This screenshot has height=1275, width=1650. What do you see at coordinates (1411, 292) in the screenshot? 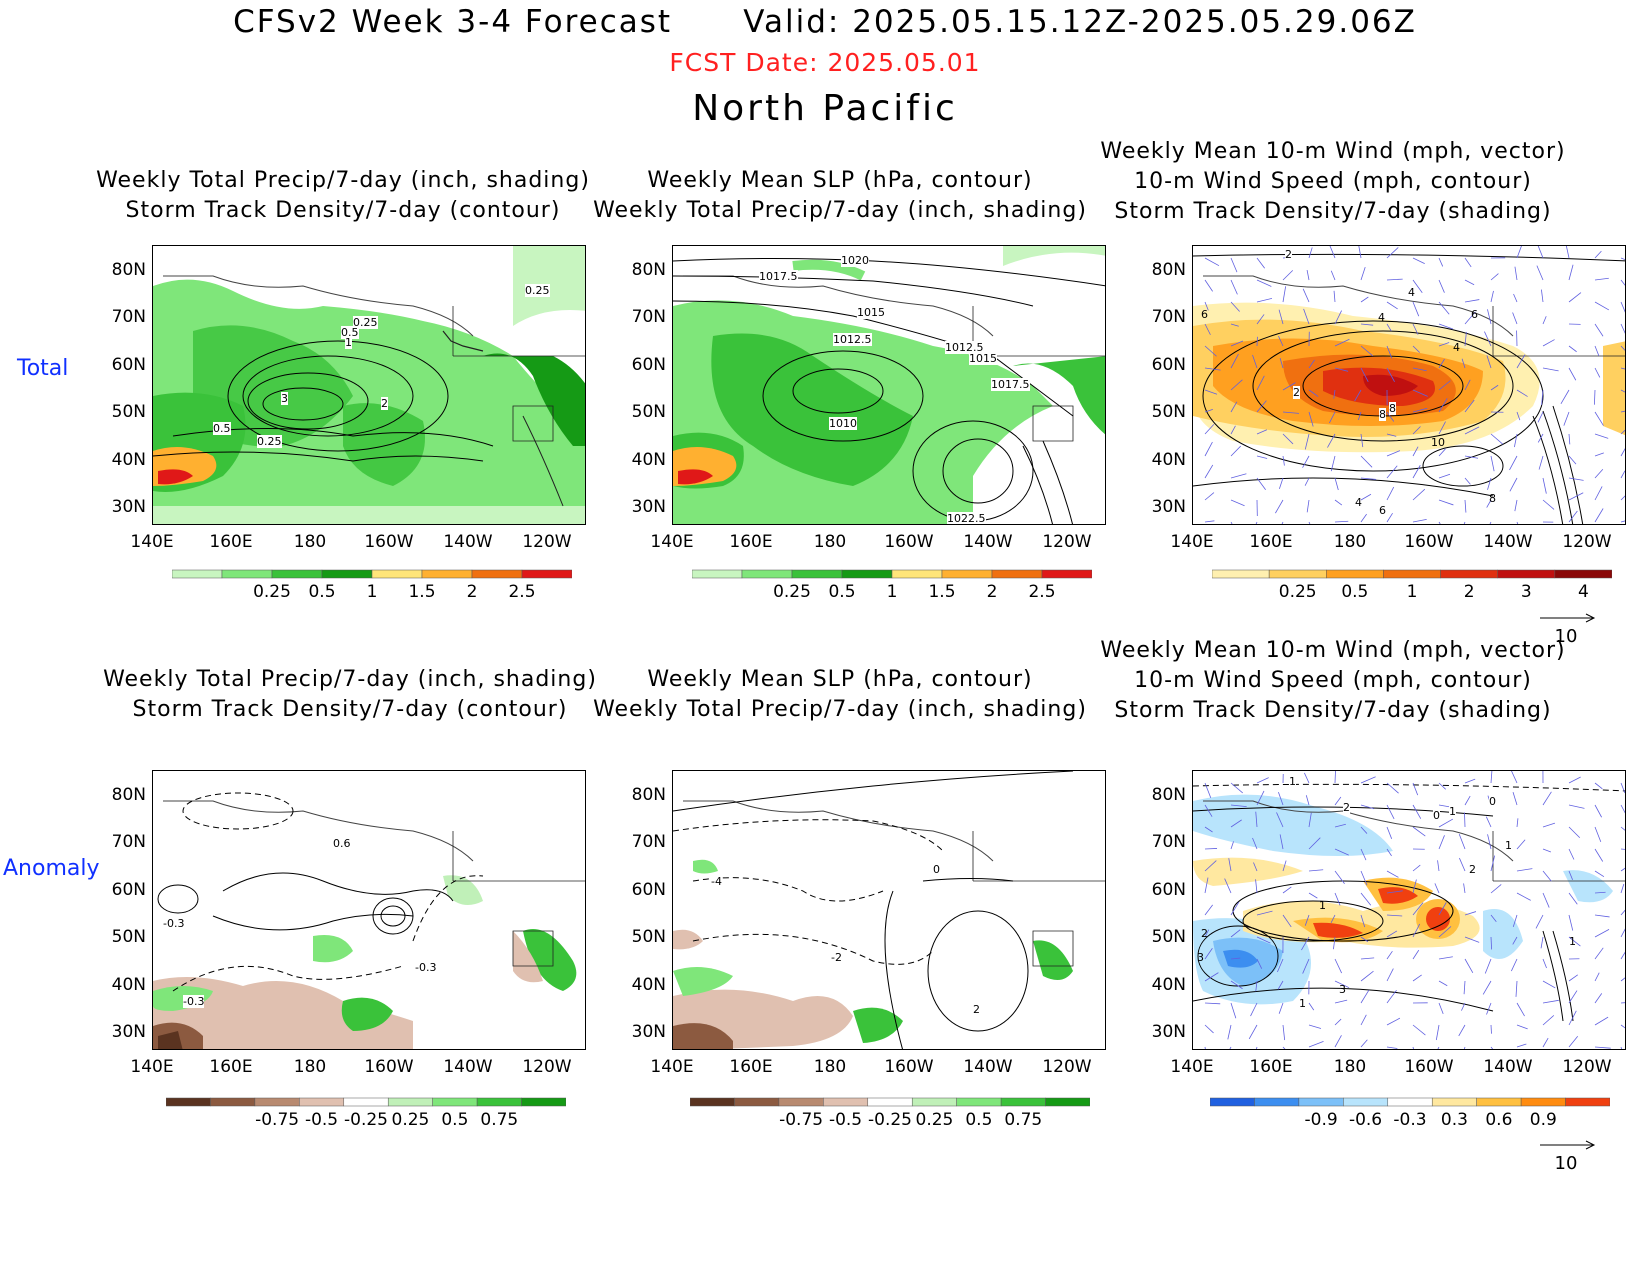
I see `contour-label: 4` at bounding box center [1411, 292].